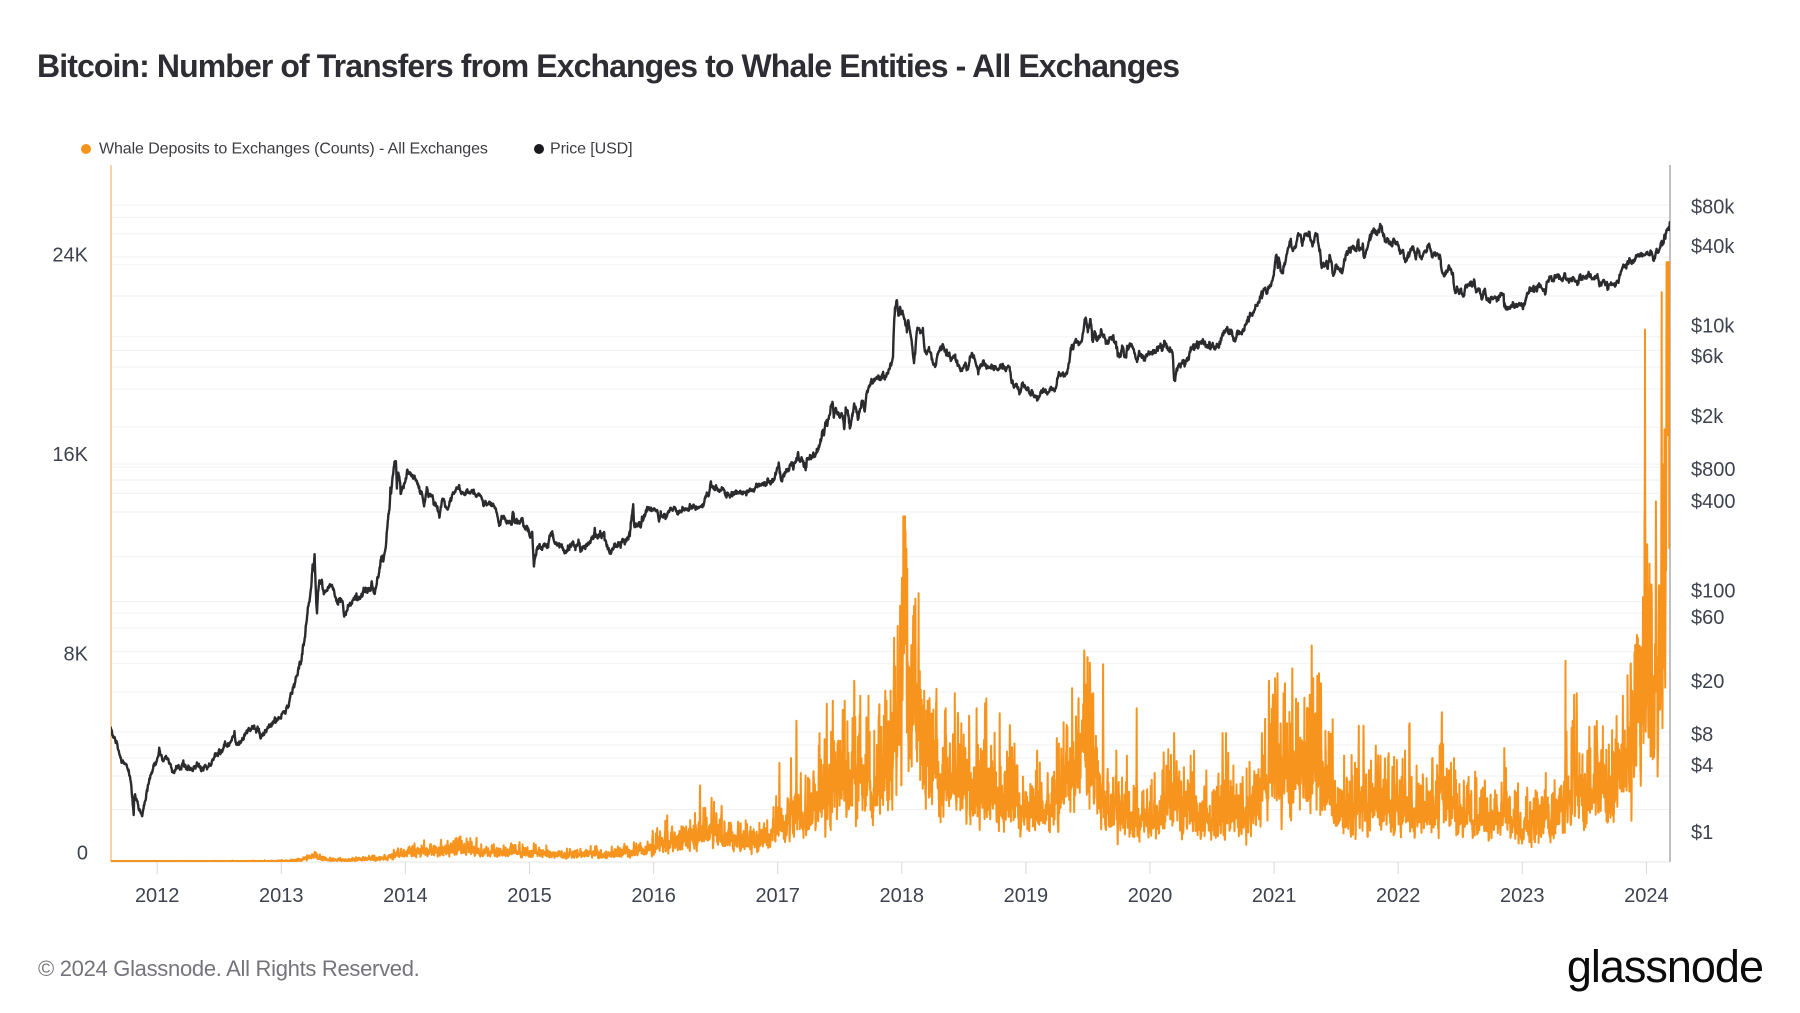 This screenshot has height=1013, width=1800. Describe the element at coordinates (1713, 502) in the screenshot. I see `svg-text: $400` at that location.